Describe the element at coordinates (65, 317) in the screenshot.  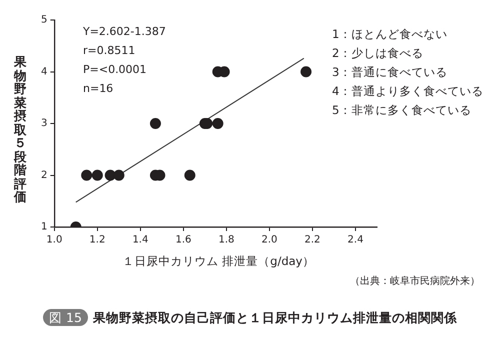
I see `caption: 図 15` at that location.